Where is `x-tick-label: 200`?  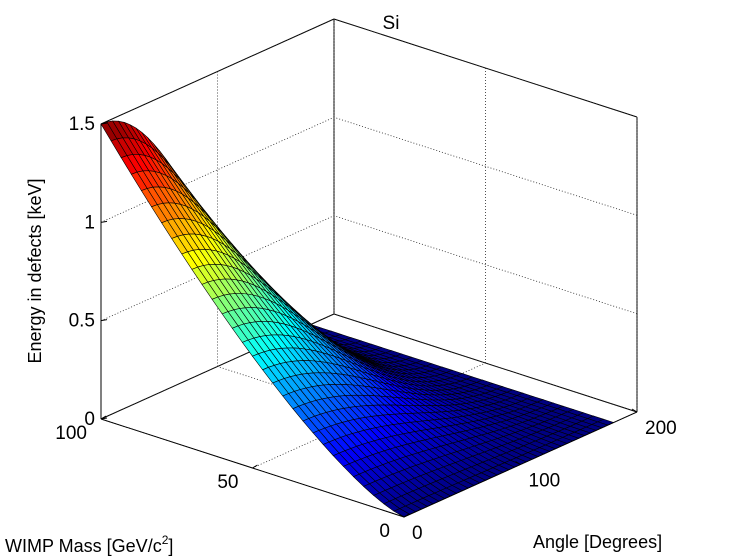
x-tick-label: 200 is located at coordinates (661, 428).